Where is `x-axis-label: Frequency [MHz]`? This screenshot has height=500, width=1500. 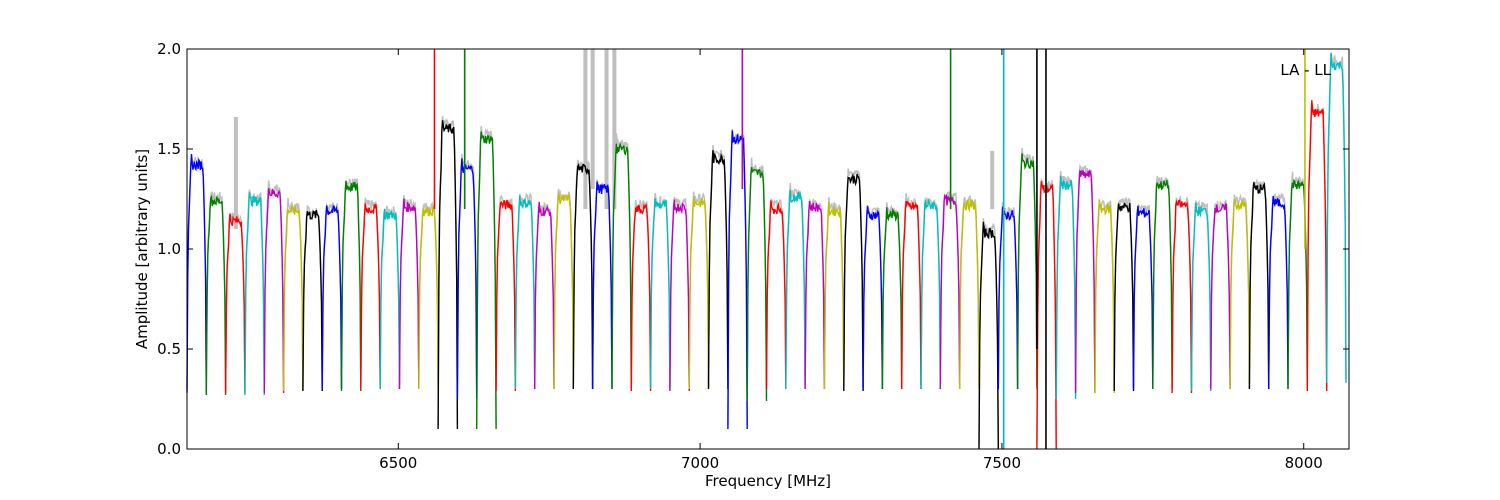
x-axis-label: Frequency [MHz] is located at coordinates (768, 481).